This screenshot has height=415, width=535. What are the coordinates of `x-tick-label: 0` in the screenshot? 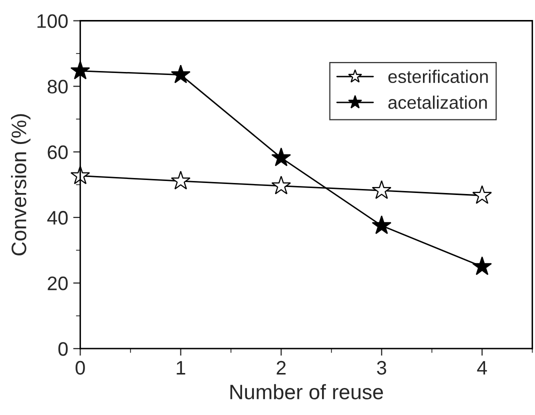 It's located at (80, 367).